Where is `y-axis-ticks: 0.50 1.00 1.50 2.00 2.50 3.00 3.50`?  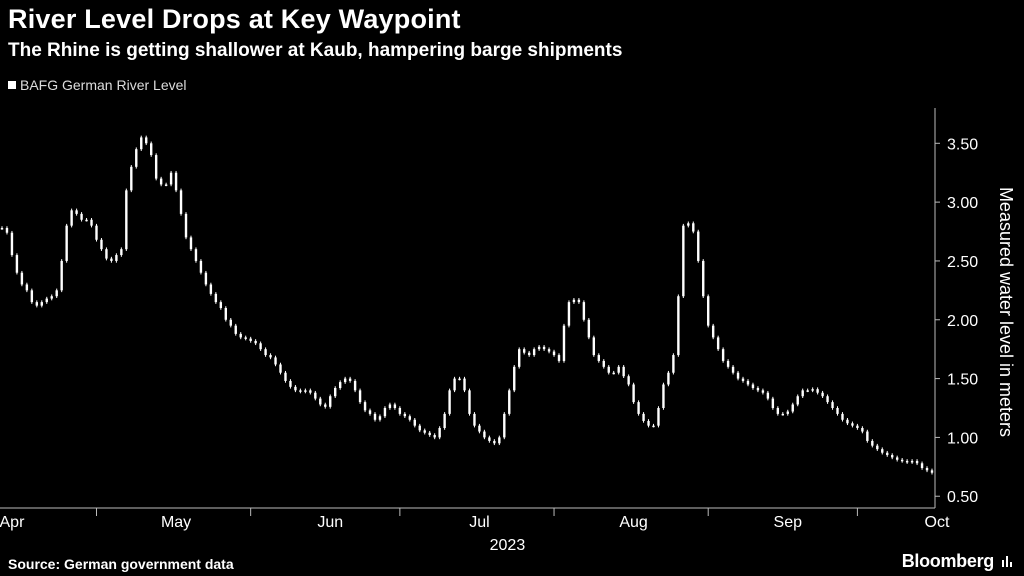 y-axis-ticks: 0.50 1.00 1.50 2.00 2.50 3.00 3.50 is located at coordinates (956, 321).